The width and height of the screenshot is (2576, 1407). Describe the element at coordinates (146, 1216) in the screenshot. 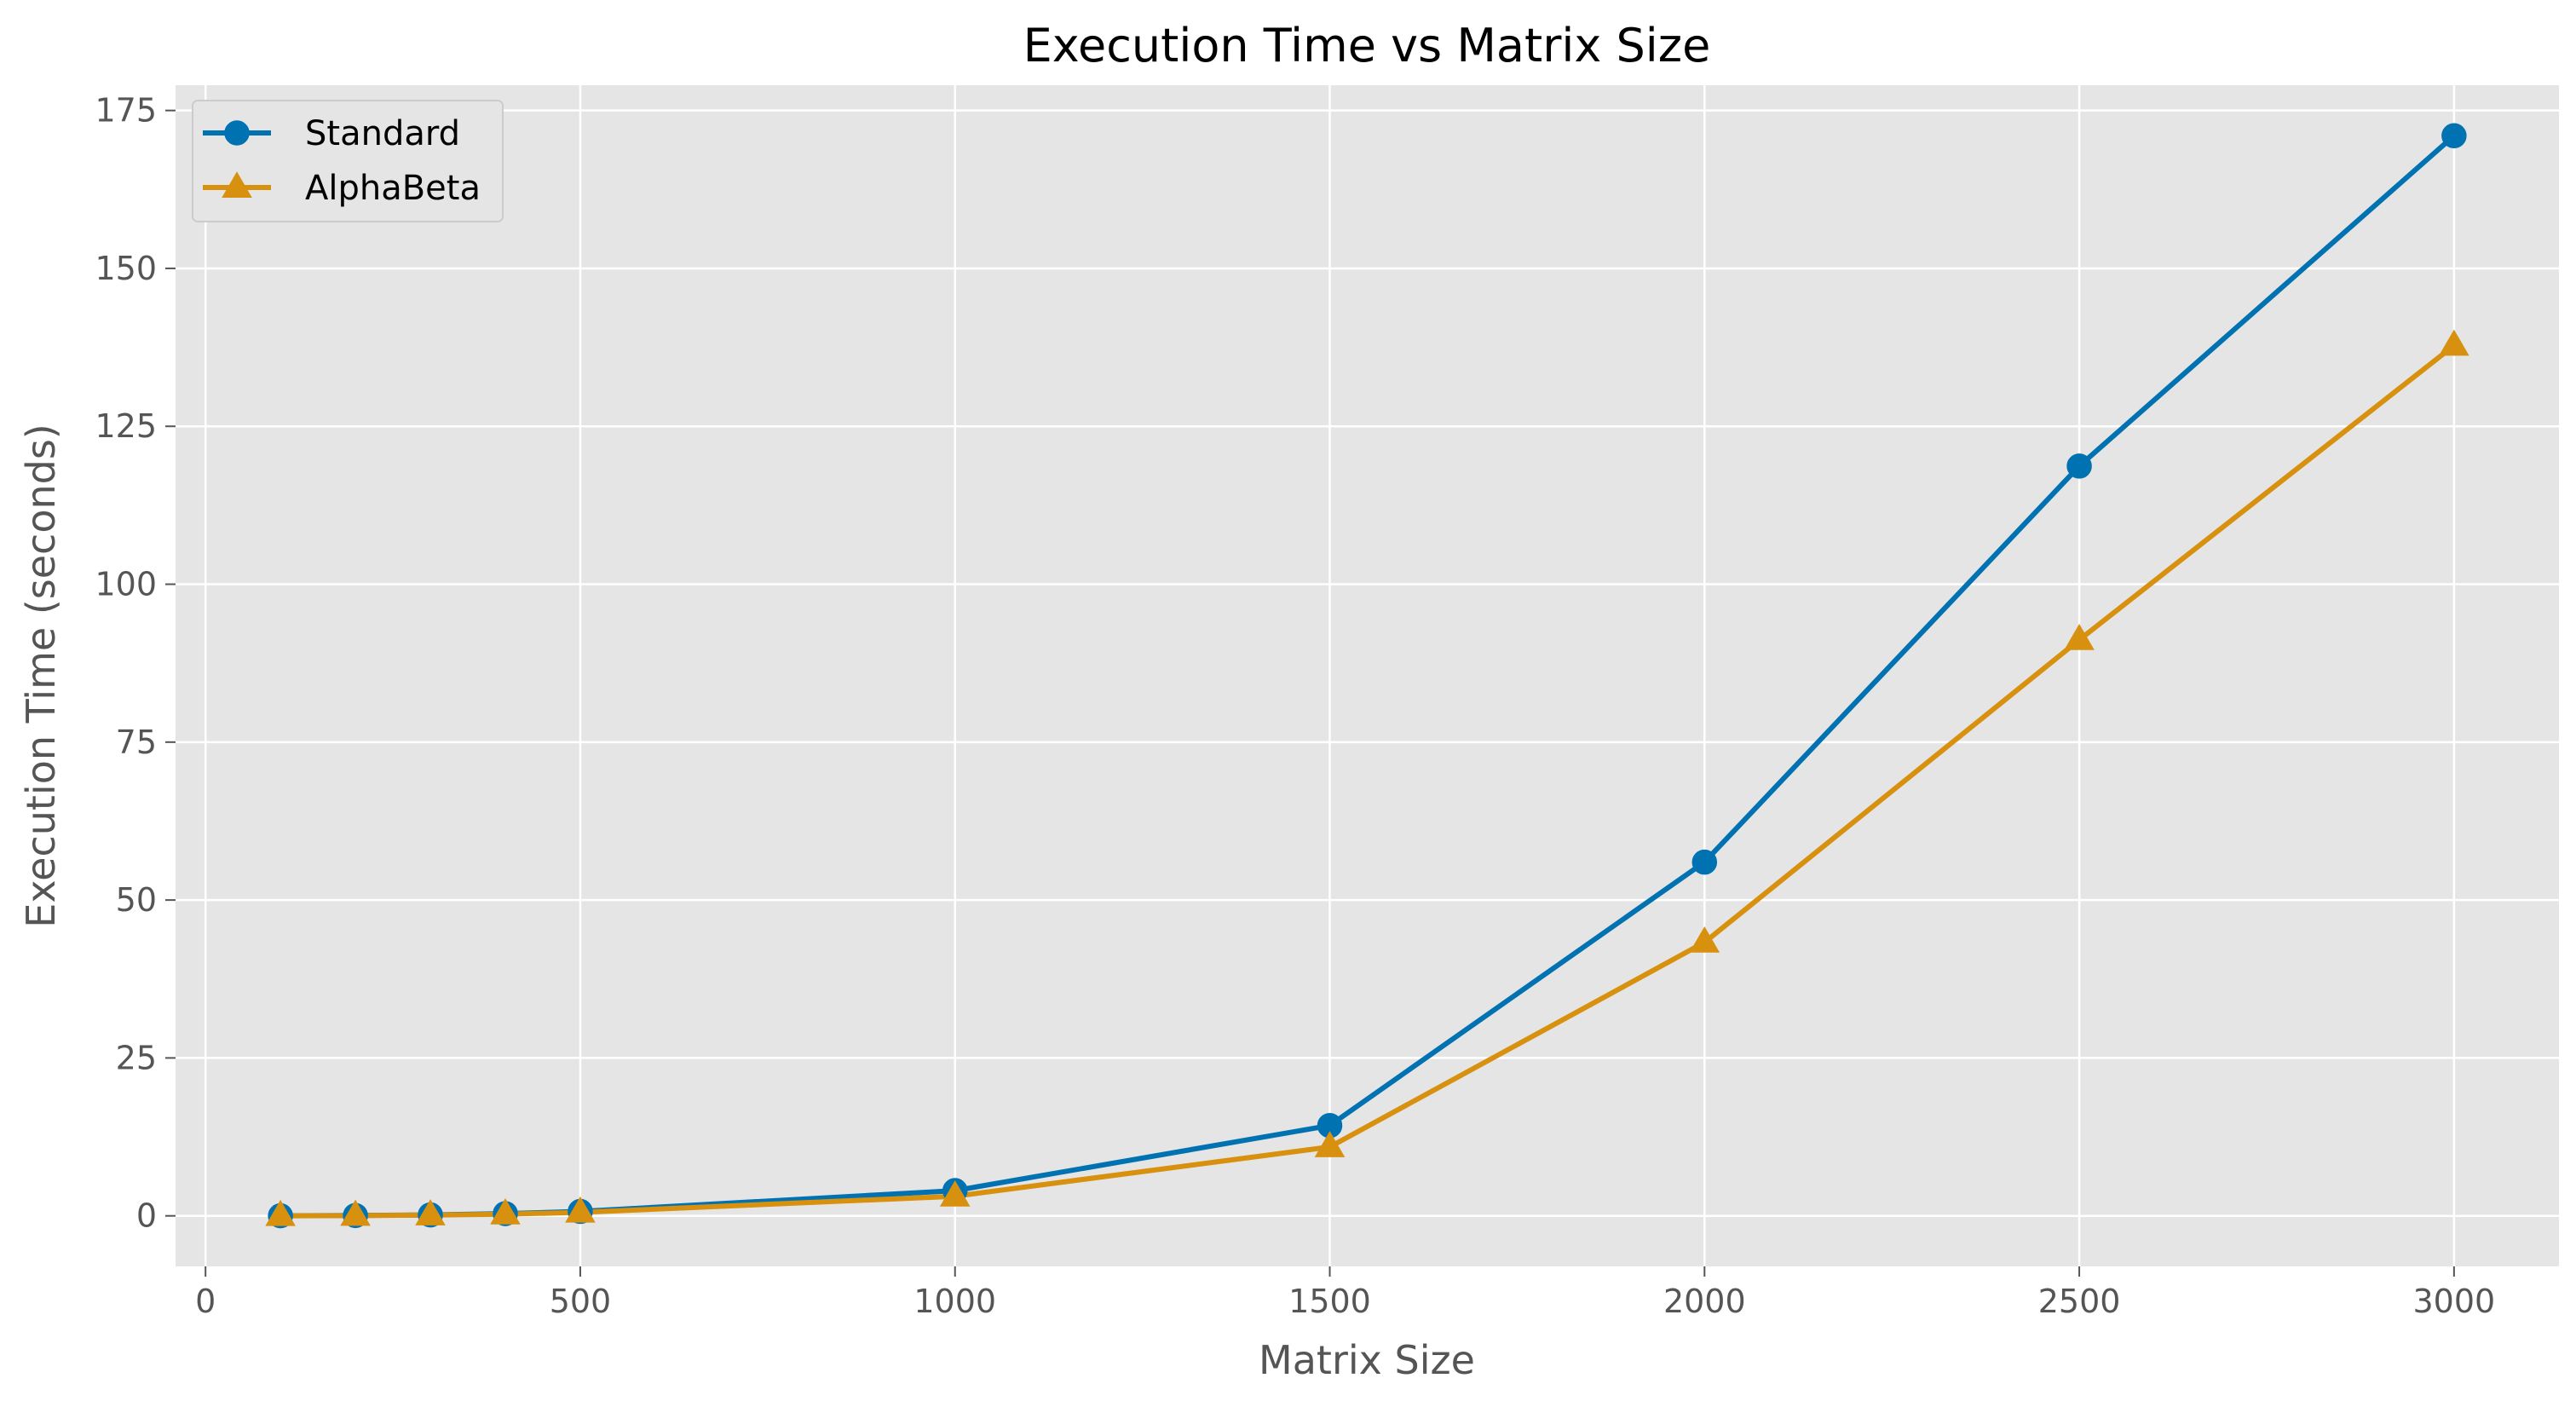

I see `y-tick-label: 0` at that location.